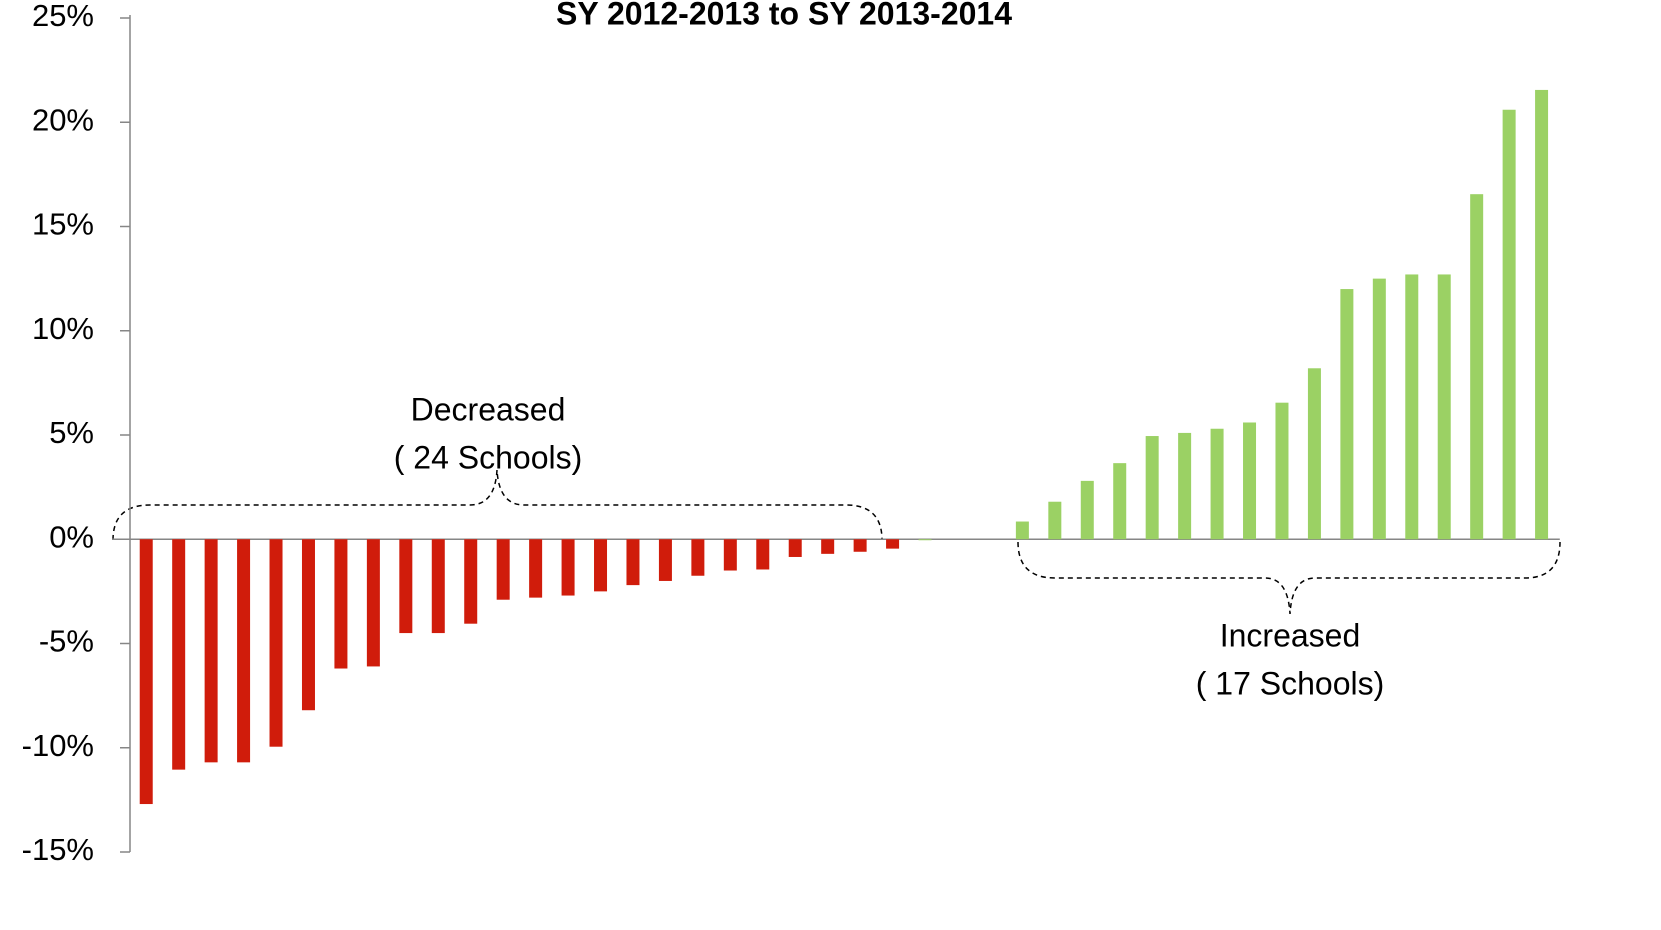 This screenshot has height=930, width=1661. Describe the element at coordinates (58, 745) in the screenshot. I see `y-tick-label: -10%` at that location.